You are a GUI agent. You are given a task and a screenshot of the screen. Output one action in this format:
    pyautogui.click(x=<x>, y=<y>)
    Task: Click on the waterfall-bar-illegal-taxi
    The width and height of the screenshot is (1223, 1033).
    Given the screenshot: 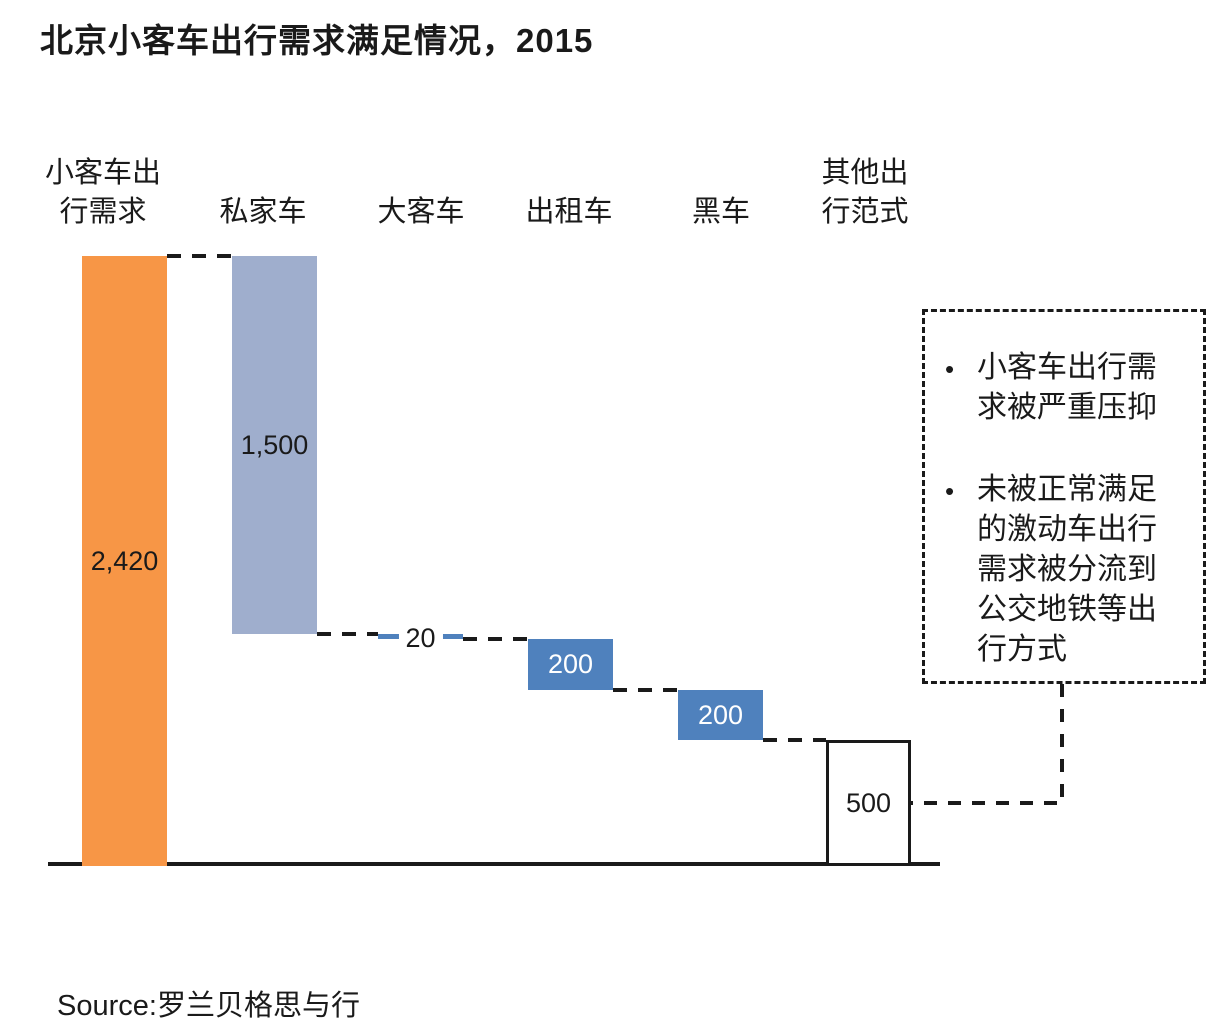 What is the action you would take?
    pyautogui.click(x=720, y=715)
    